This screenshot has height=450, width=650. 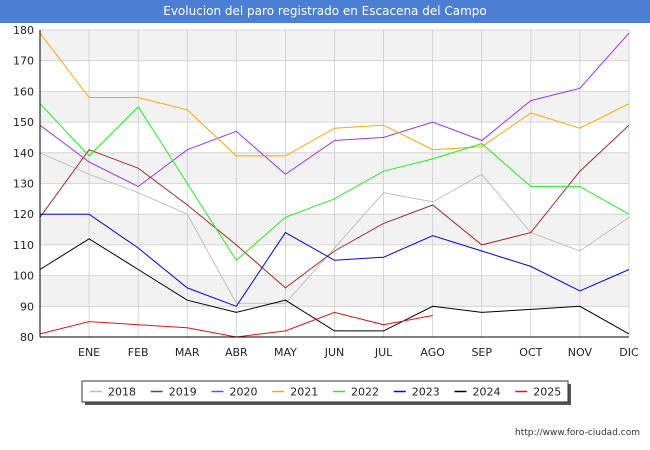 I want to click on y-tick-label-150: 150, so click(x=23, y=122).